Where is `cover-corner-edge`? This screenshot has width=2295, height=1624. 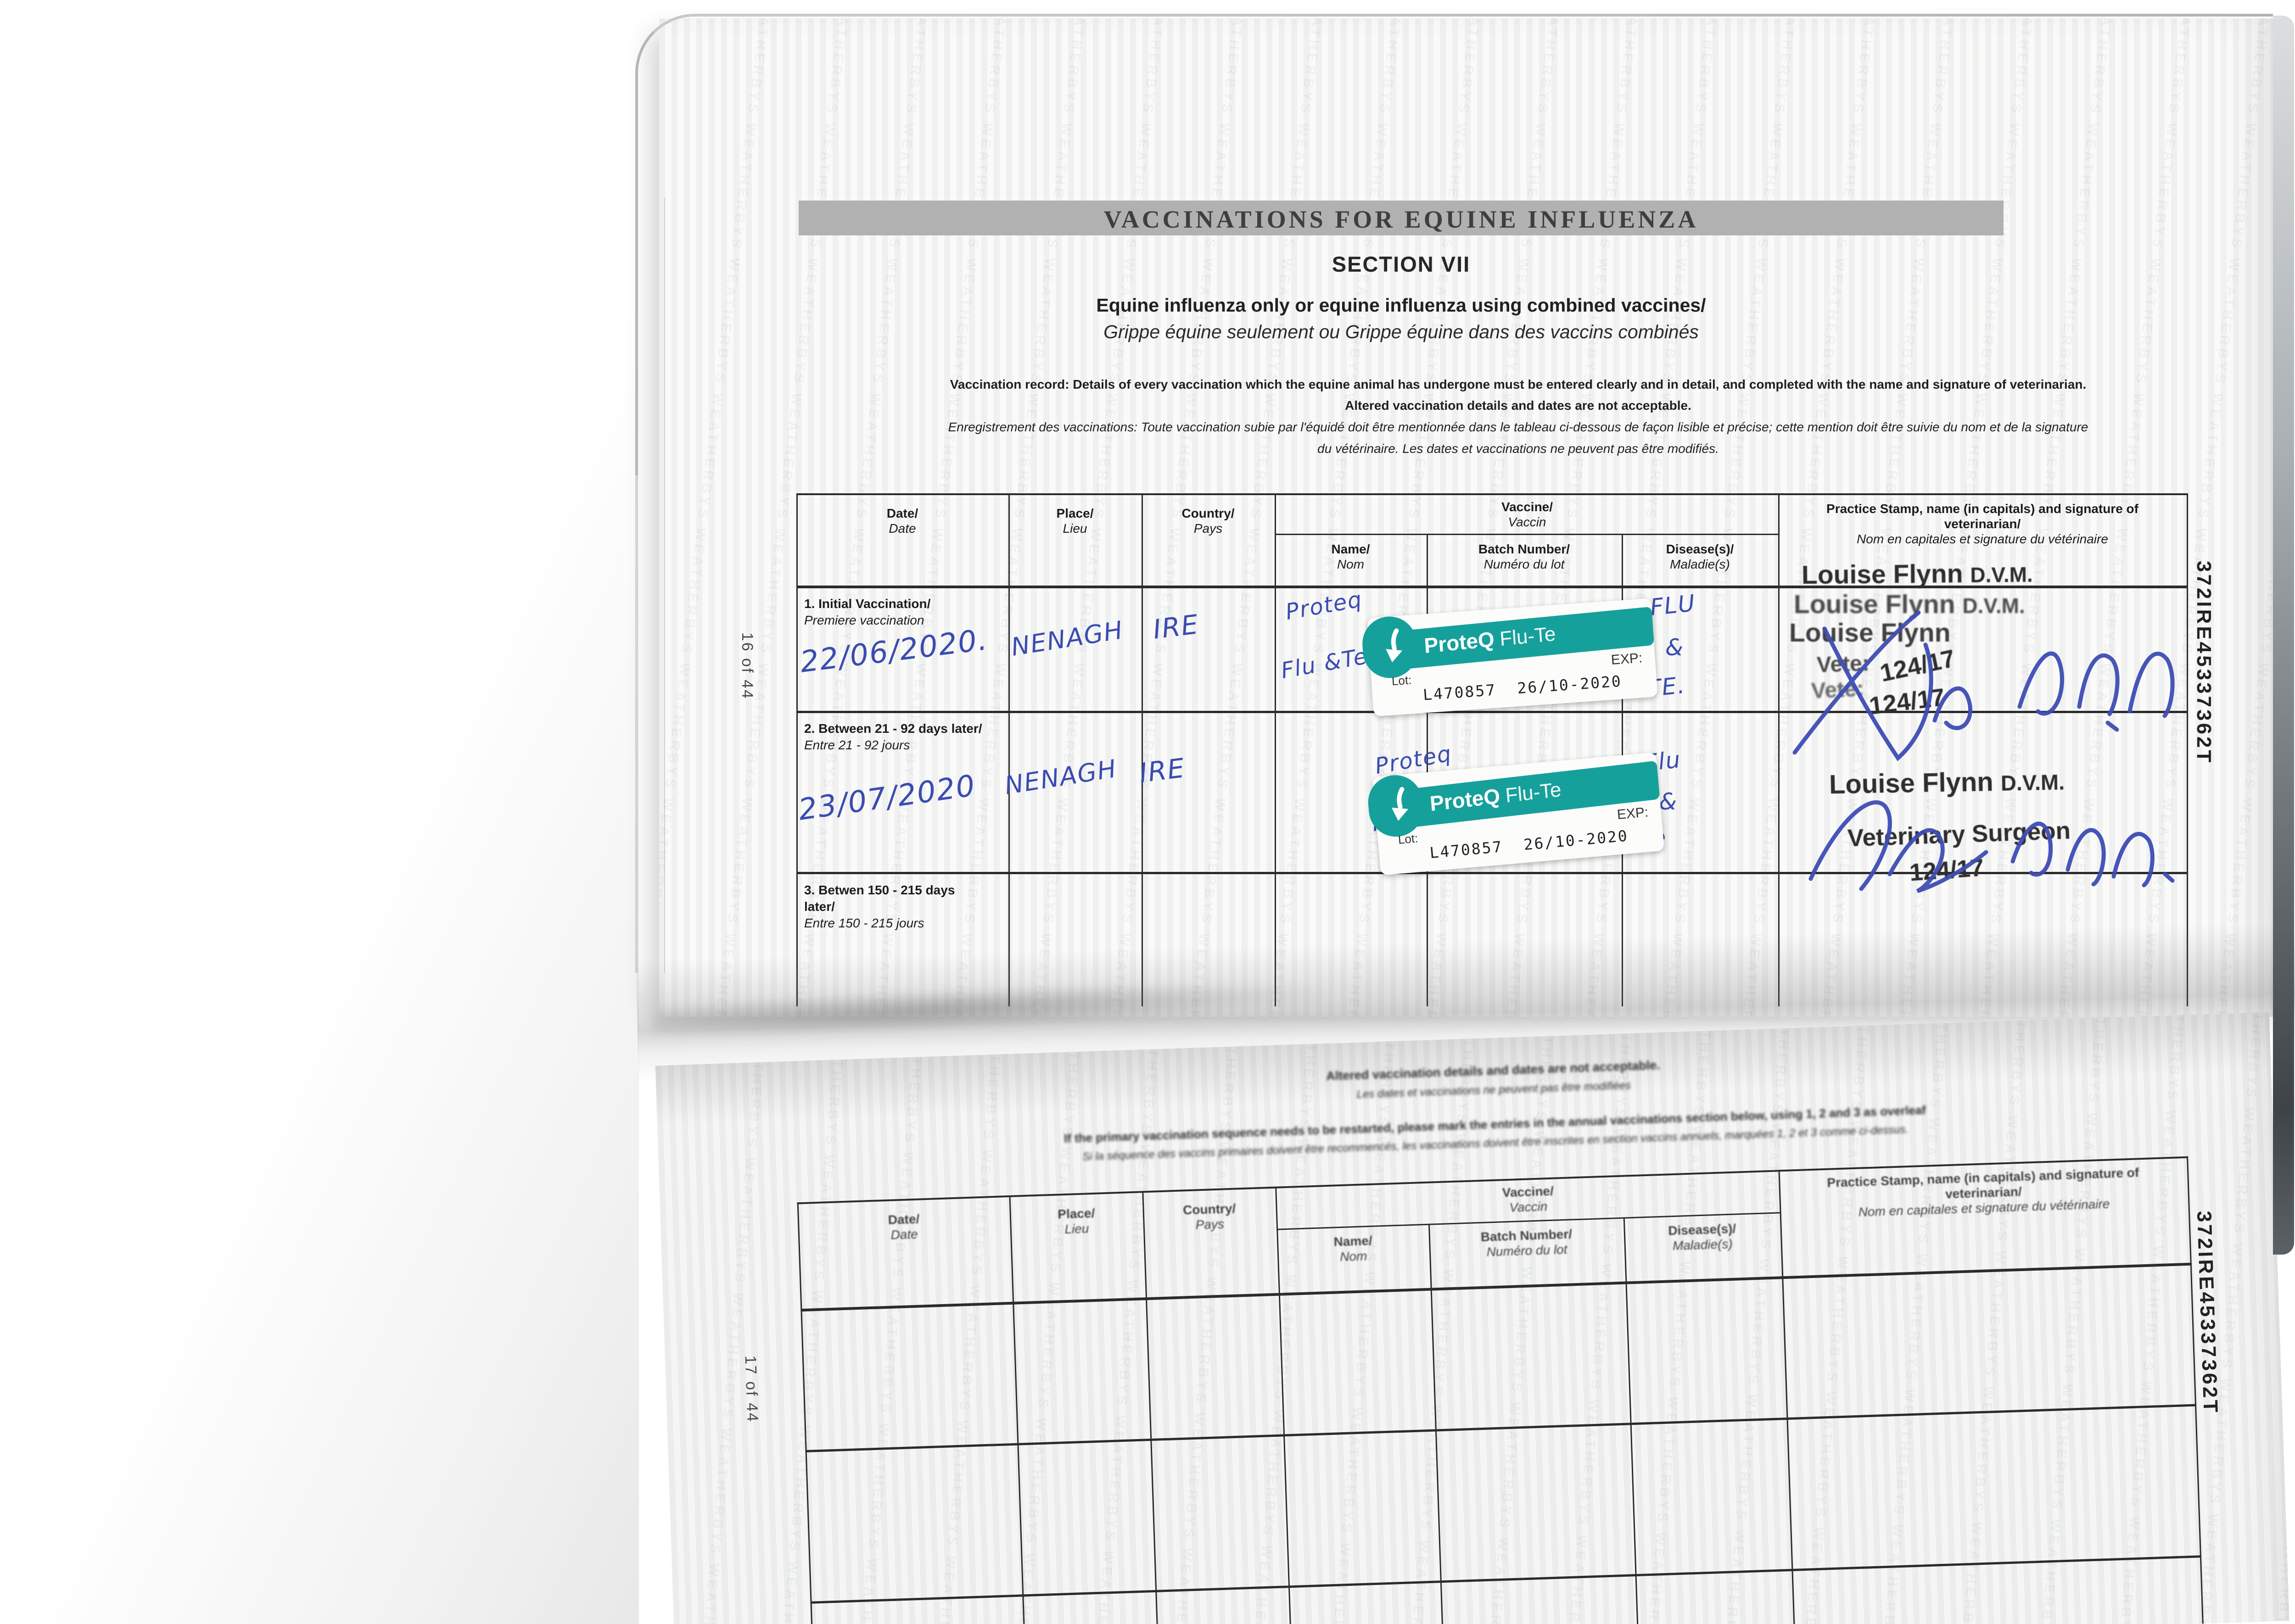 cover-corner-edge is located at coordinates (797, 244).